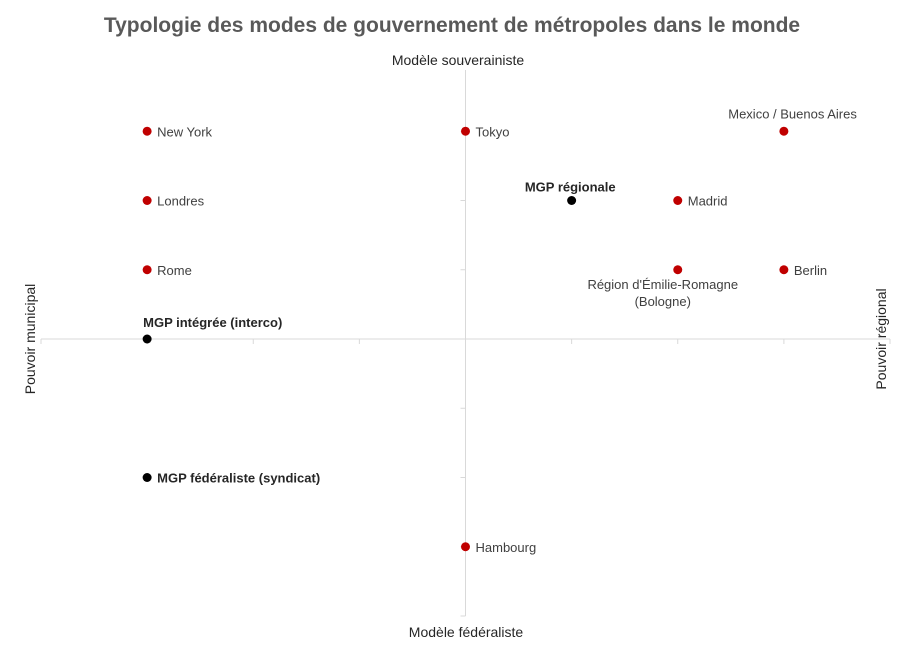 The width and height of the screenshot is (905, 657). What do you see at coordinates (810, 270) in the screenshot?
I see `point-label-berlin: Berlin` at bounding box center [810, 270].